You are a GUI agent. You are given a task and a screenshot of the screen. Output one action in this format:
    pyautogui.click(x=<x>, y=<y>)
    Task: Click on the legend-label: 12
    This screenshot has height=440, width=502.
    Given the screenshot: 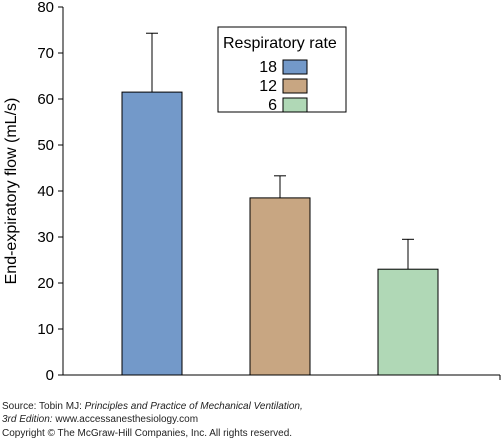 What is the action you would take?
    pyautogui.click(x=268, y=86)
    